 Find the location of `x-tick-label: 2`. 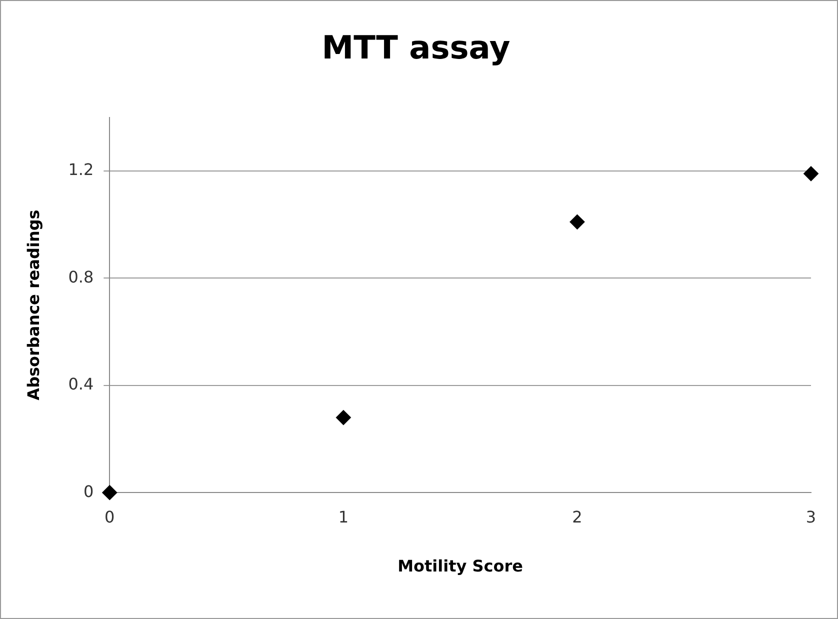

x-tick-label: 2 is located at coordinates (577, 516).